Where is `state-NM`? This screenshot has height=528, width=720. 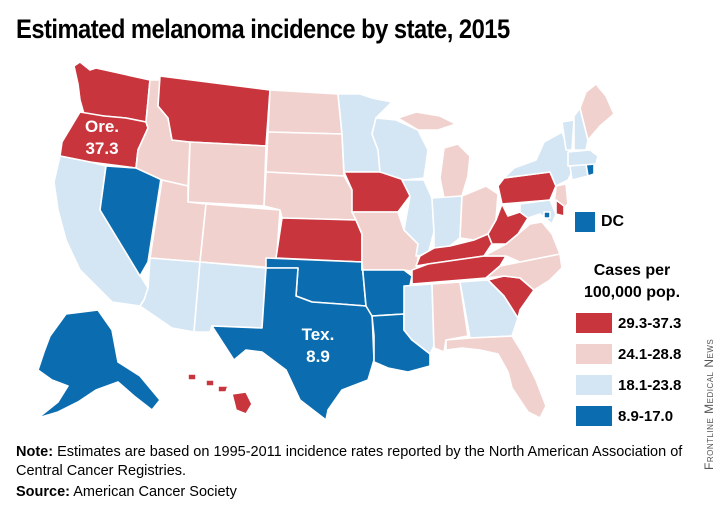
state-NM is located at coordinates (230, 297).